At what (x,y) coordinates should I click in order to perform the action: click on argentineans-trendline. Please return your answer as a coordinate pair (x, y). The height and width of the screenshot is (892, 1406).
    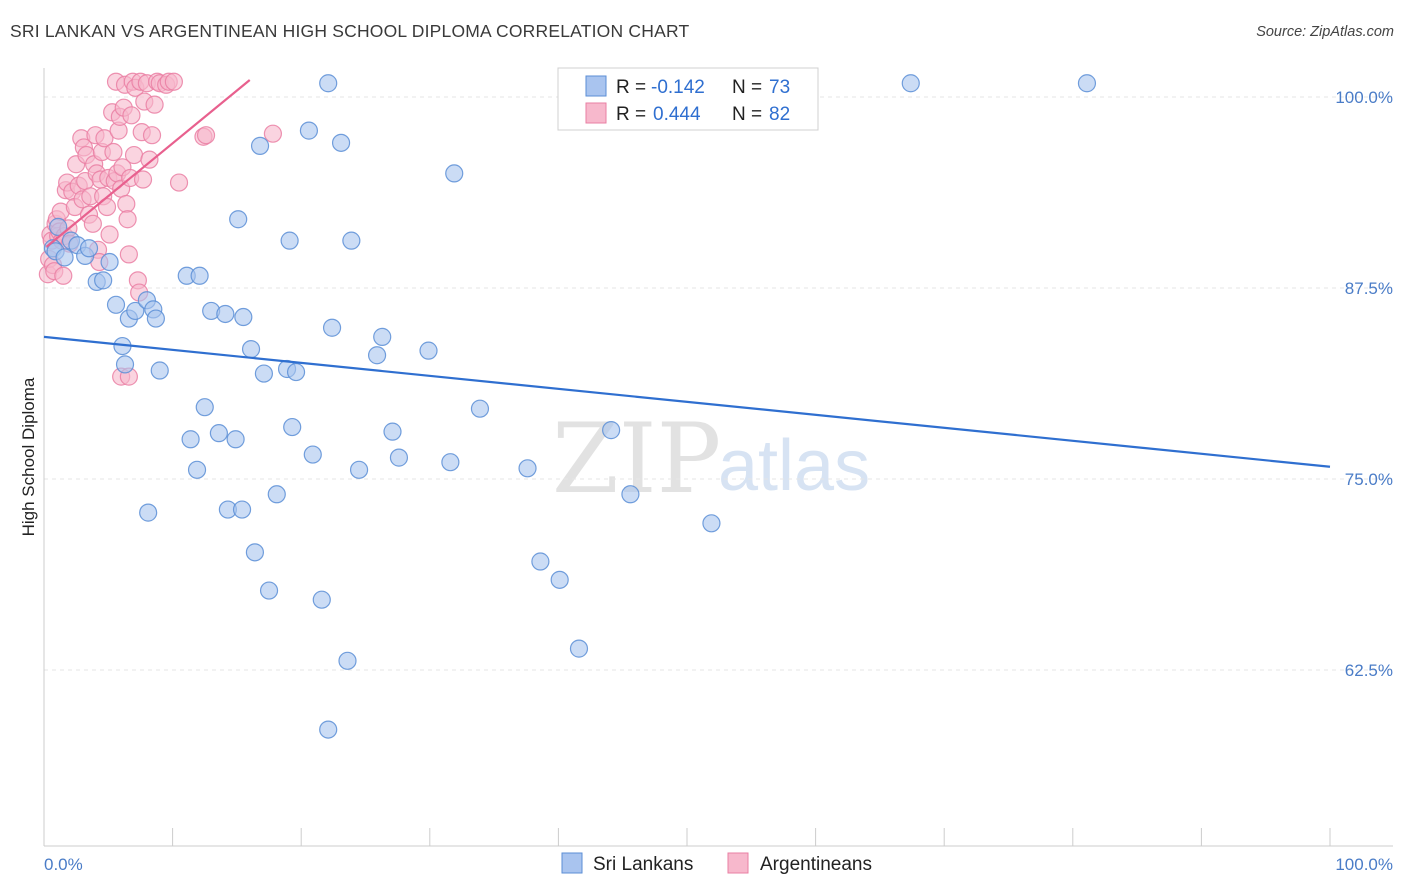
    Looking at the image, I should click on (148, 163).